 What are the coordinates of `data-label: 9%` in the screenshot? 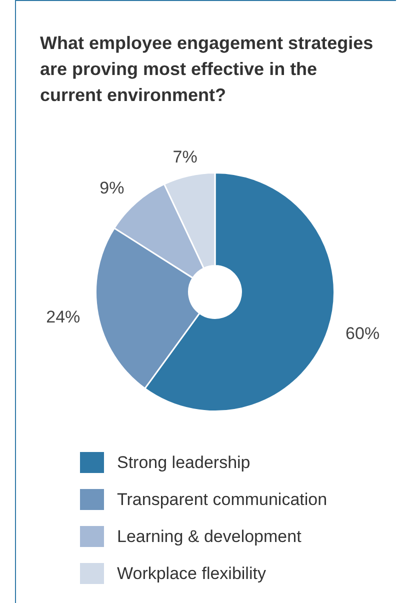 It's located at (112, 188).